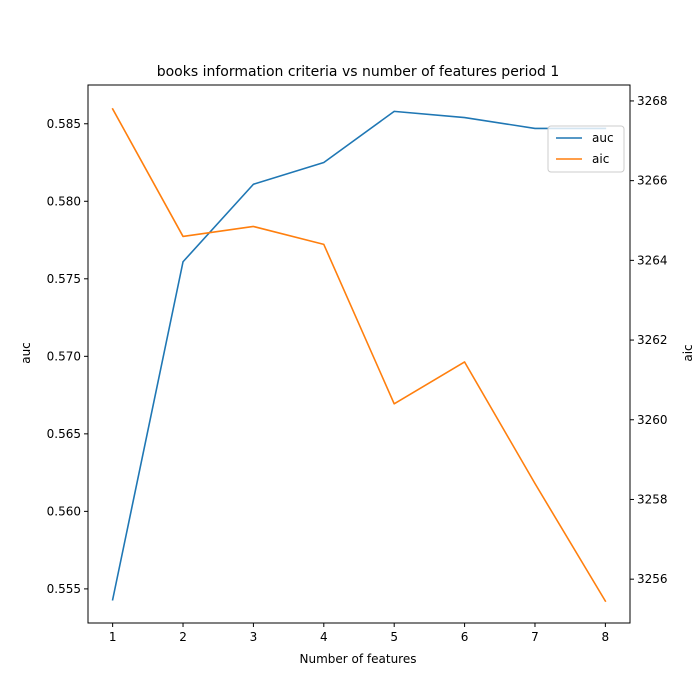 The height and width of the screenshot is (700, 700). Describe the element at coordinates (64, 201) in the screenshot. I see `y-left-tick-label: 0.580` at that location.